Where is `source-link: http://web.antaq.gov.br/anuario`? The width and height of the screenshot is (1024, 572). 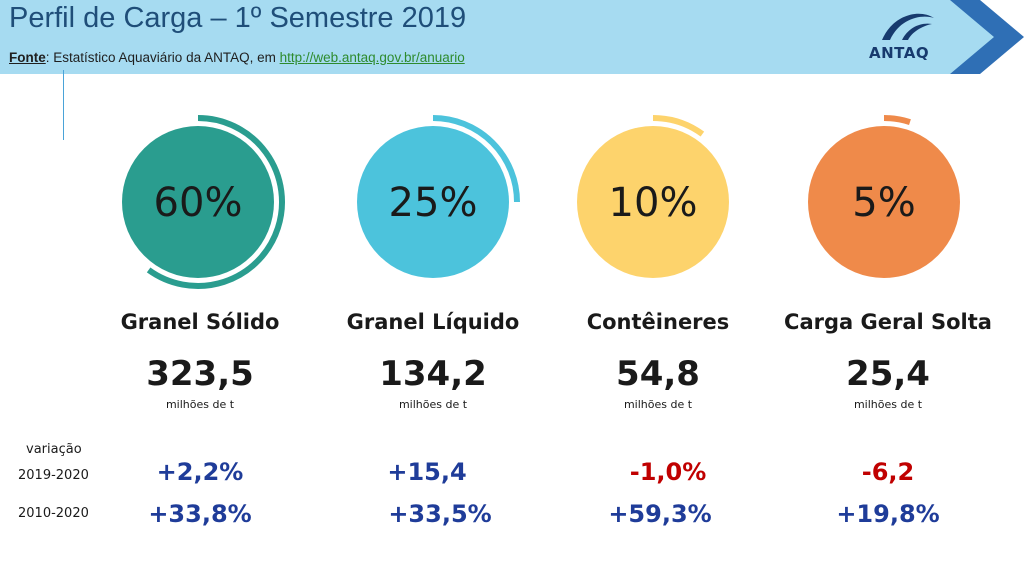 source-link: http://web.antaq.gov.br/anuario is located at coordinates (372, 57).